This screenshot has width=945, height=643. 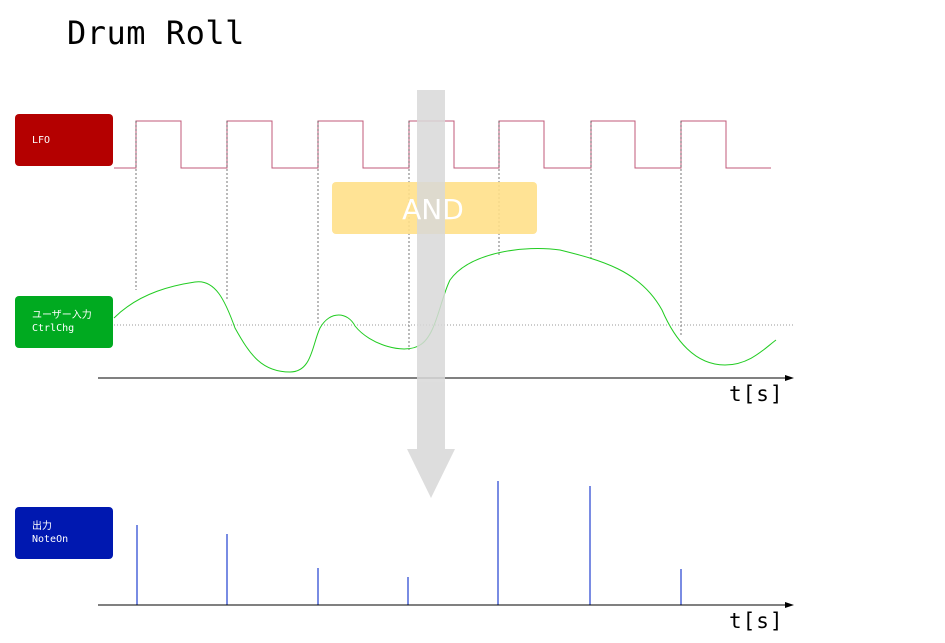 What do you see at coordinates (64, 533) in the screenshot?
I see `output-label-box: 出力 NoteOn` at bounding box center [64, 533].